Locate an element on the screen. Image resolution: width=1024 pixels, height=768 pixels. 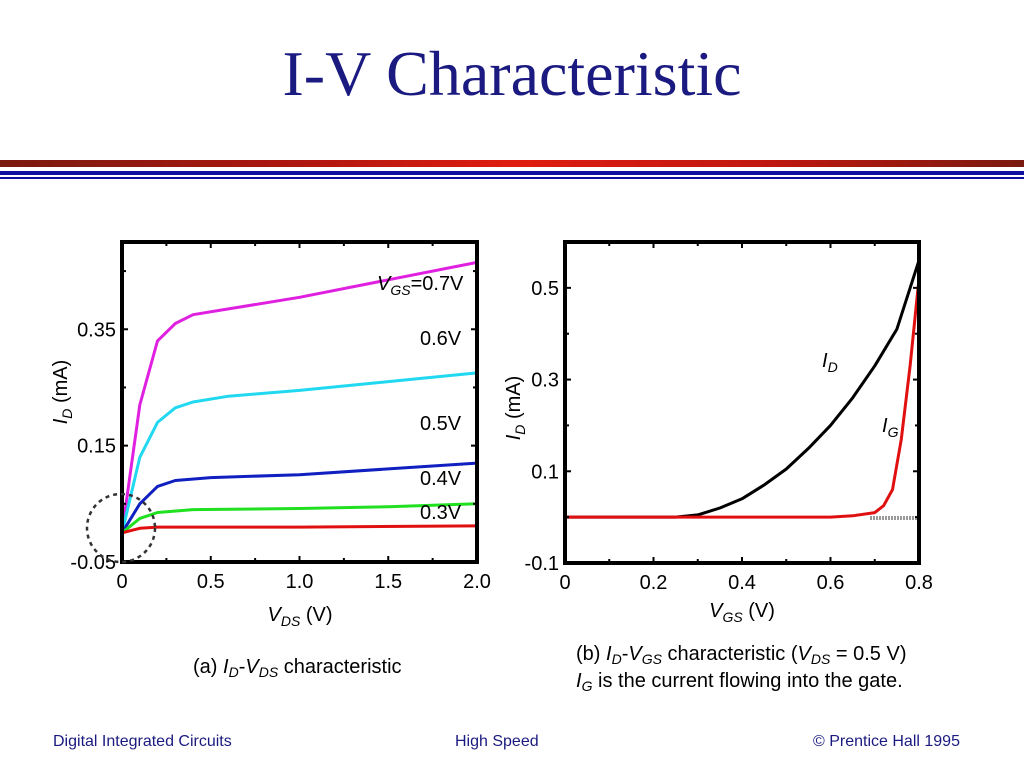
series-label-id: ID is located at coordinates (830, 362).